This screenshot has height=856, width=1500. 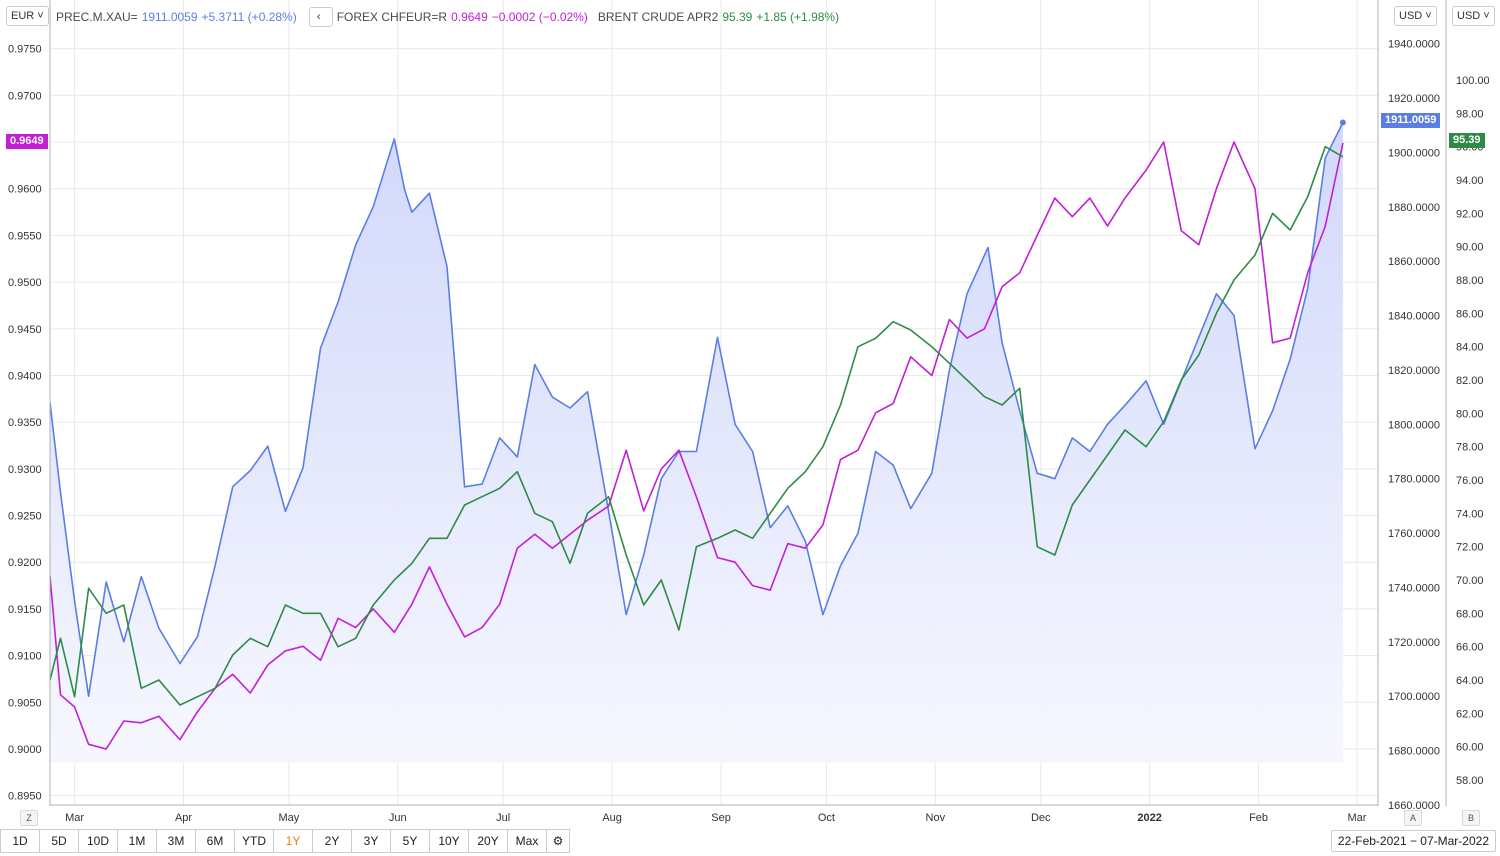 What do you see at coordinates (1470, 748) in the screenshot?
I see `right2-tick-label: 60.00` at bounding box center [1470, 748].